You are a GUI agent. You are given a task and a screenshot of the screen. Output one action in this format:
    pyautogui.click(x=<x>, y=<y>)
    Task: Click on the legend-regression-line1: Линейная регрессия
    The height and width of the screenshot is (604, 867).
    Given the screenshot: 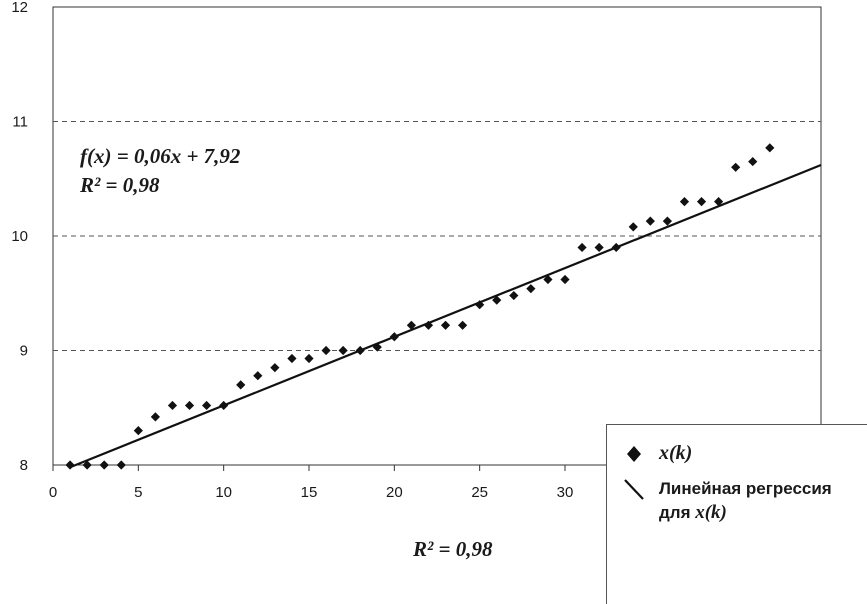 What is the action you would take?
    pyautogui.click(x=745, y=488)
    